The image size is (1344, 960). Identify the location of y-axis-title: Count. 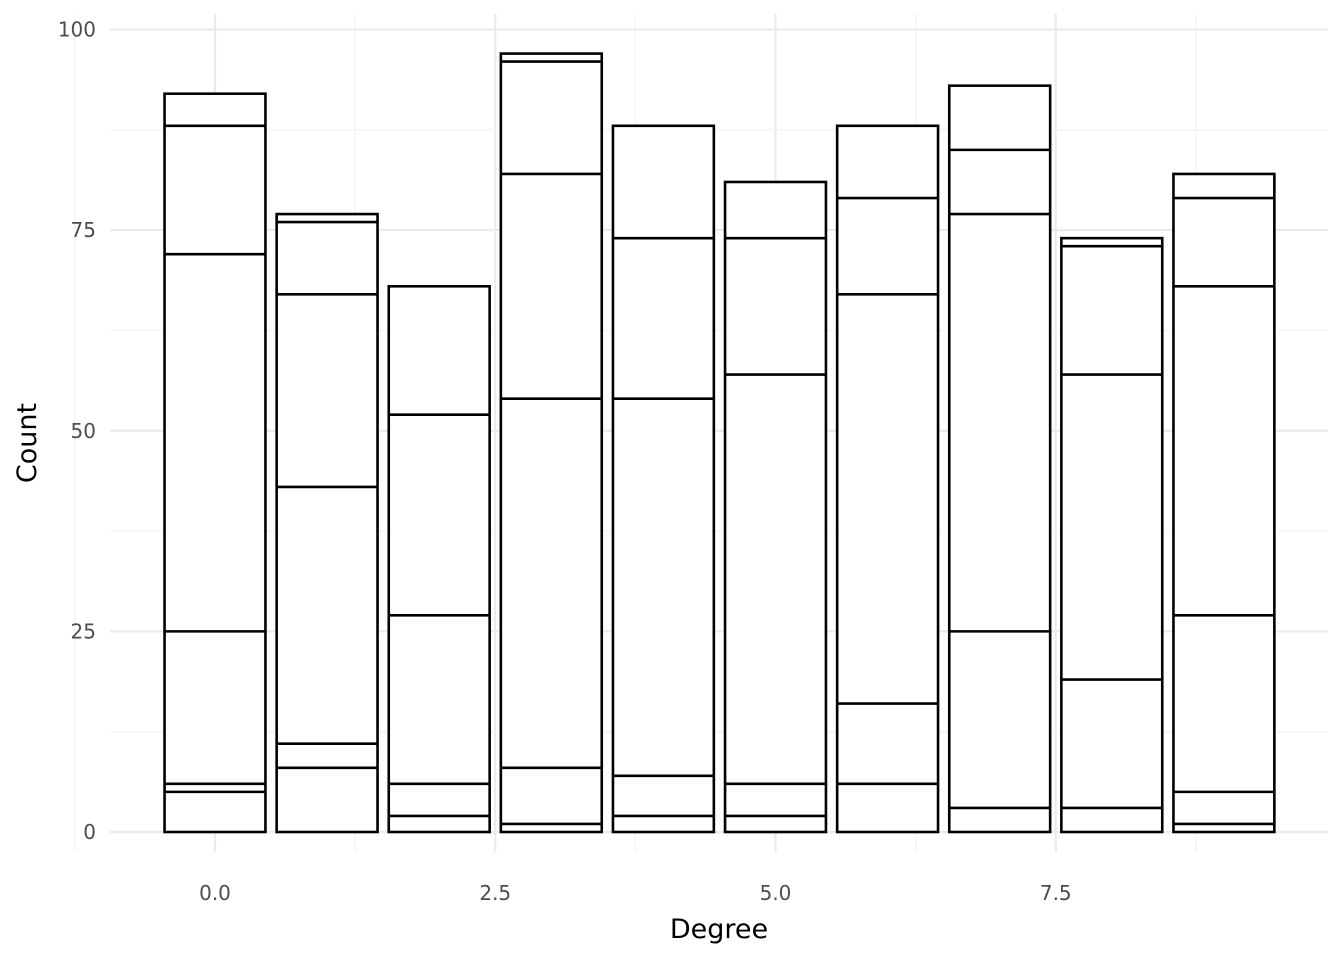
(27, 443).